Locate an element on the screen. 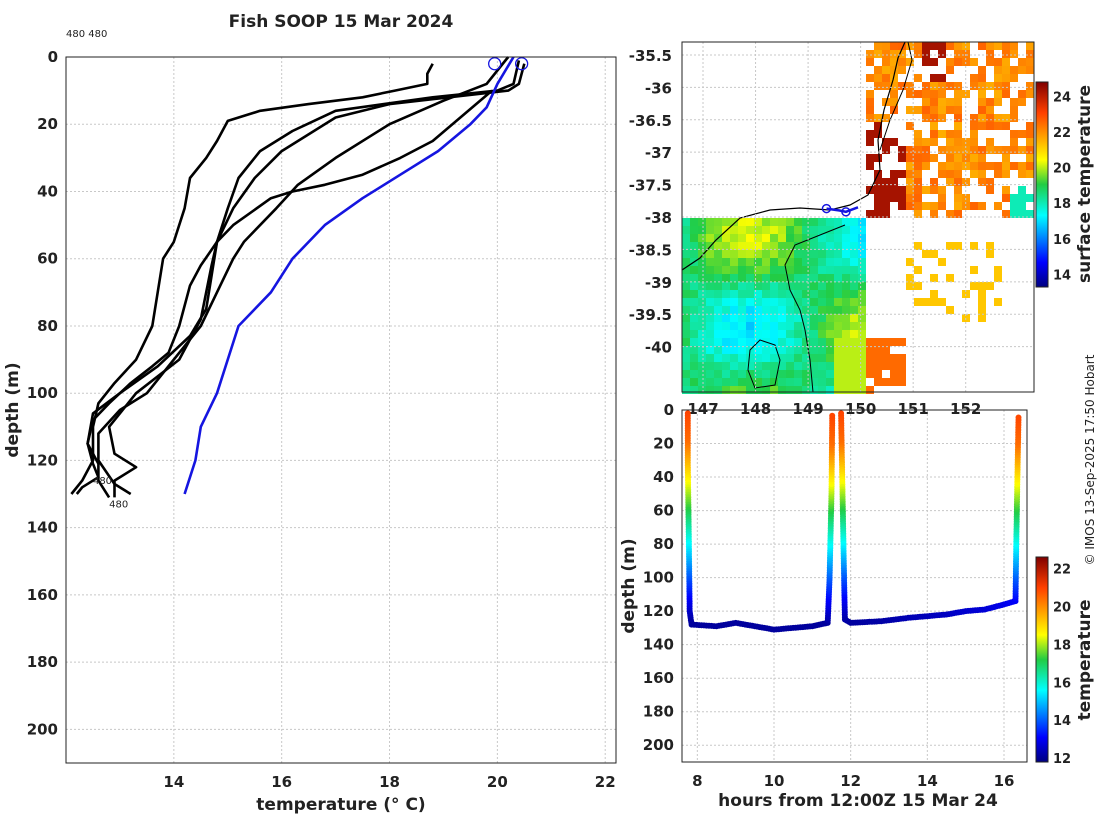 This screenshot has height=820, width=1100. section-x-tick-label: 10 is located at coordinates (774, 781).